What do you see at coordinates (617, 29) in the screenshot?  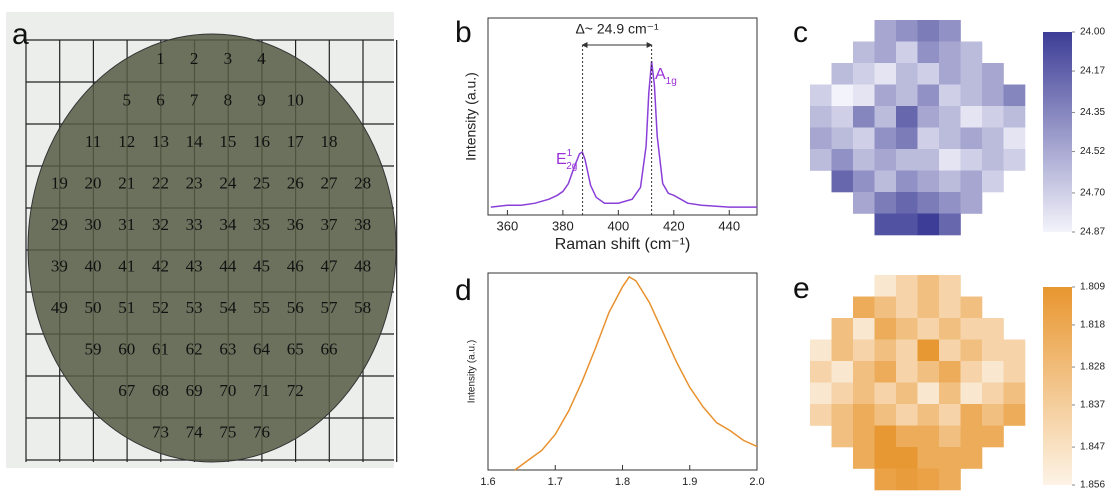 I see `delta-label: Δ~ 24.9 cm⁻¹` at bounding box center [617, 29].